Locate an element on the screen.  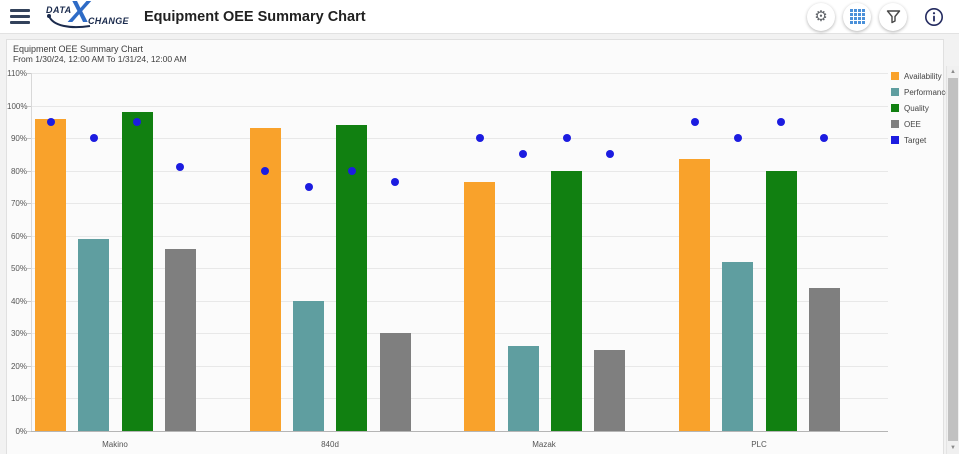
gridline-20% is located at coordinates (459, 366).